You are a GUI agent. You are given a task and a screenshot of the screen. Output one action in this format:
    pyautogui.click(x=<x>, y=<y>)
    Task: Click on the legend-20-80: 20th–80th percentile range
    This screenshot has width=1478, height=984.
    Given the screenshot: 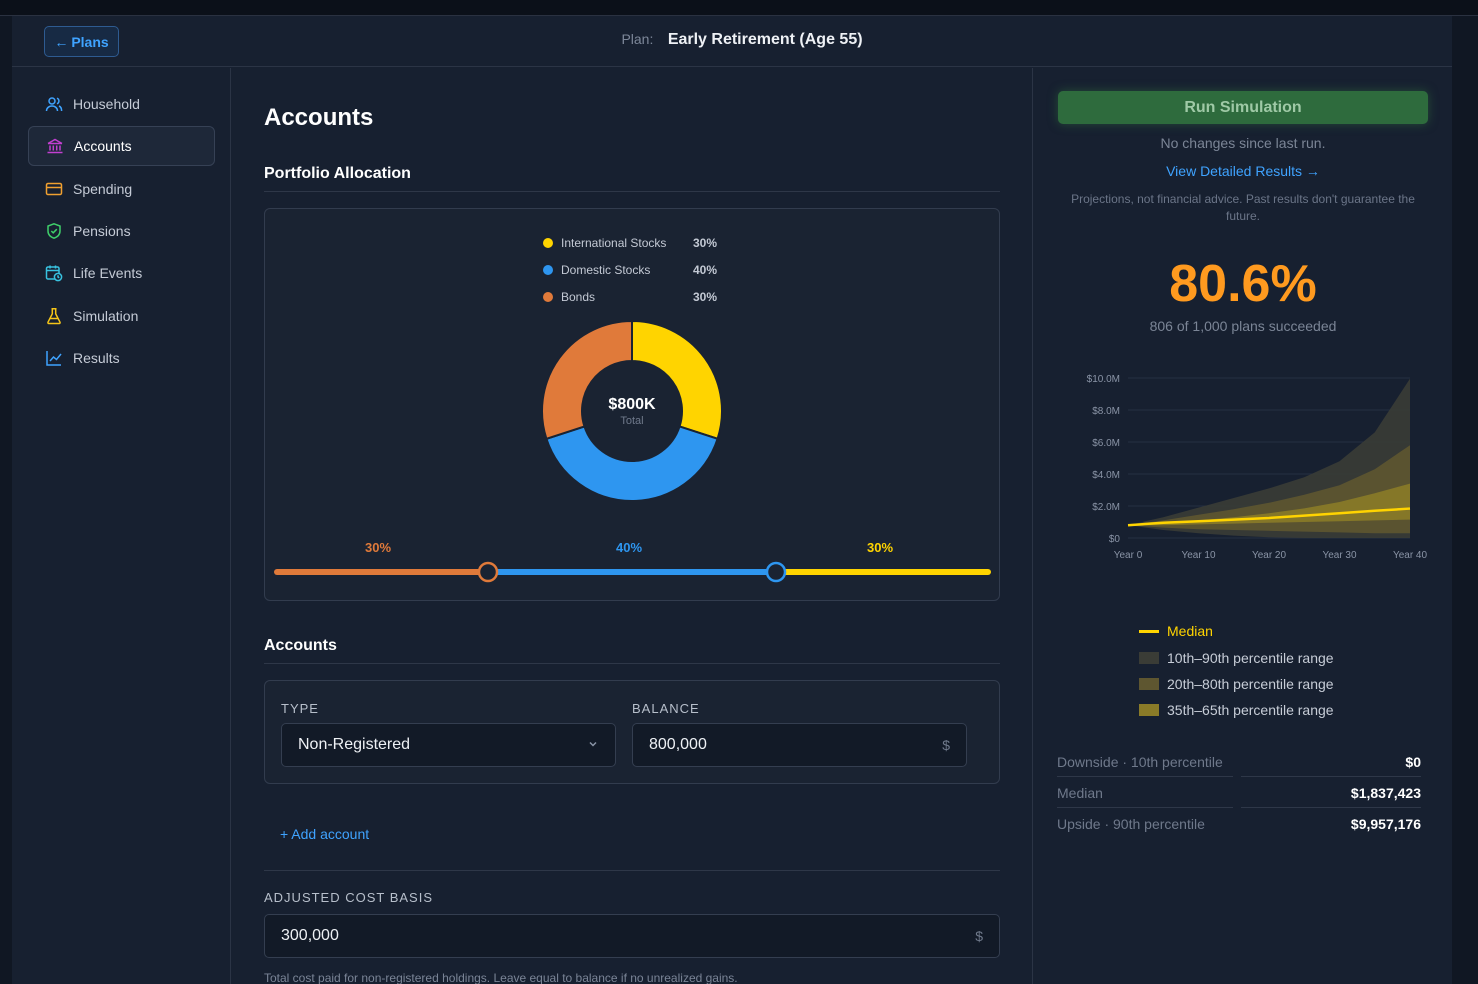 What is the action you would take?
    pyautogui.click(x=1236, y=684)
    